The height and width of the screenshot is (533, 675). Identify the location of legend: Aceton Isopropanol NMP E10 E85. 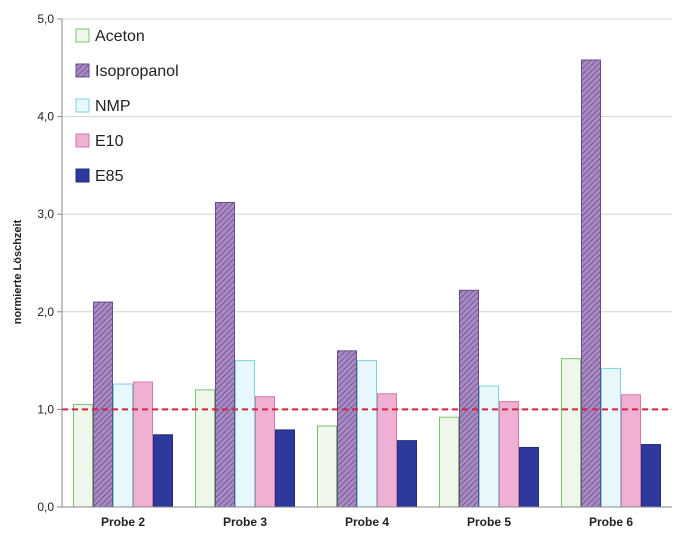
(127, 106).